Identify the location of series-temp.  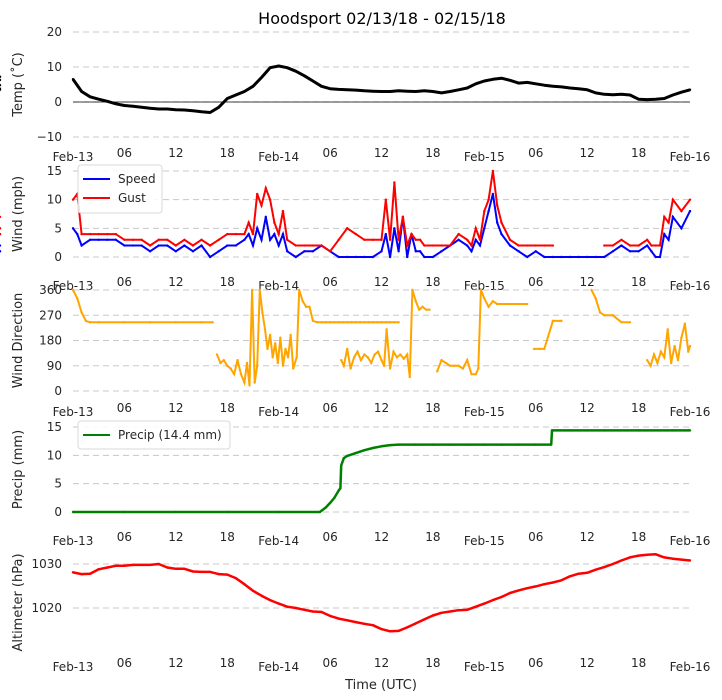
(346, 89).